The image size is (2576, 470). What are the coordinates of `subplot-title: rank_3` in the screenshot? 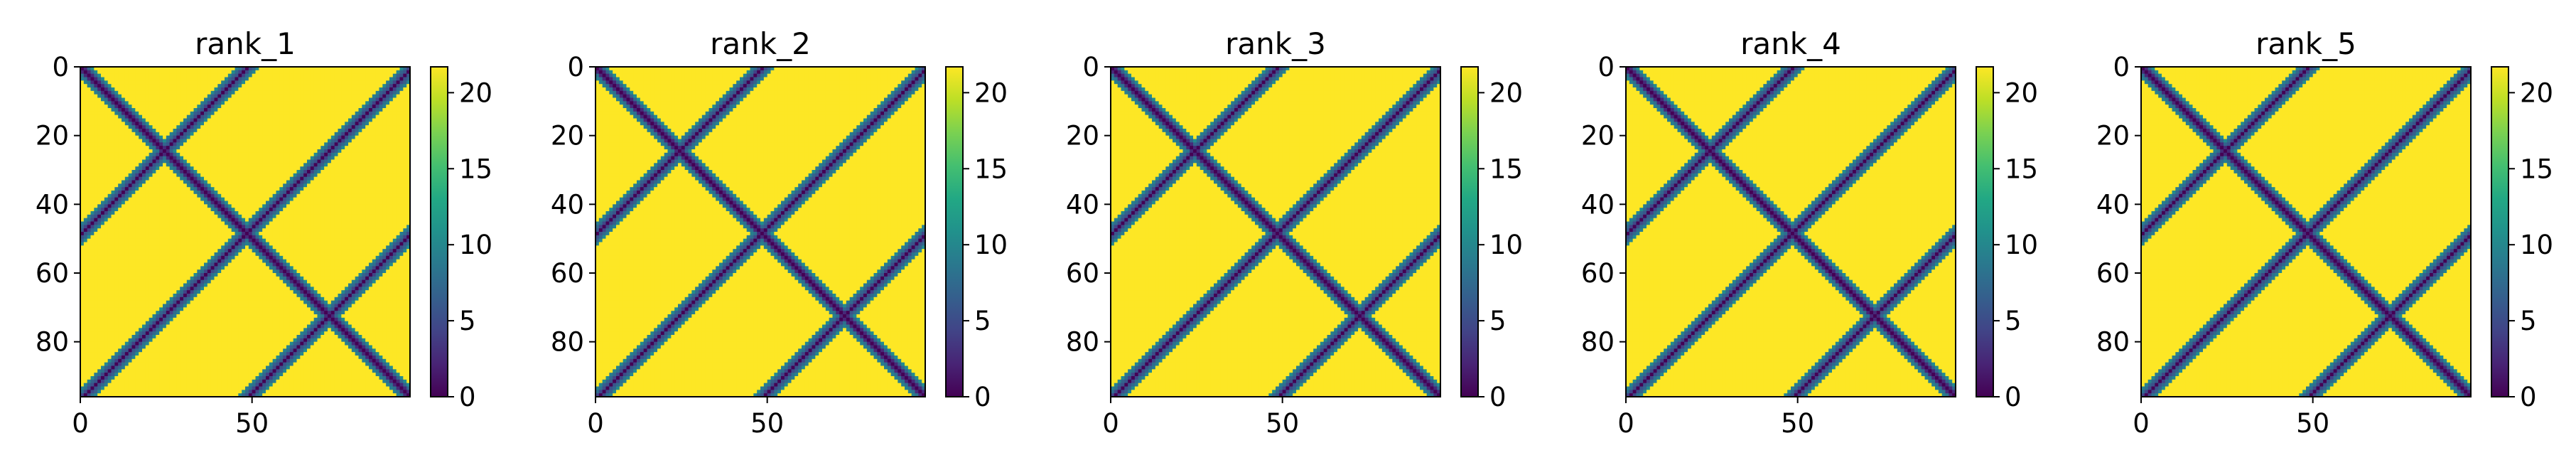 It's located at (1275, 43).